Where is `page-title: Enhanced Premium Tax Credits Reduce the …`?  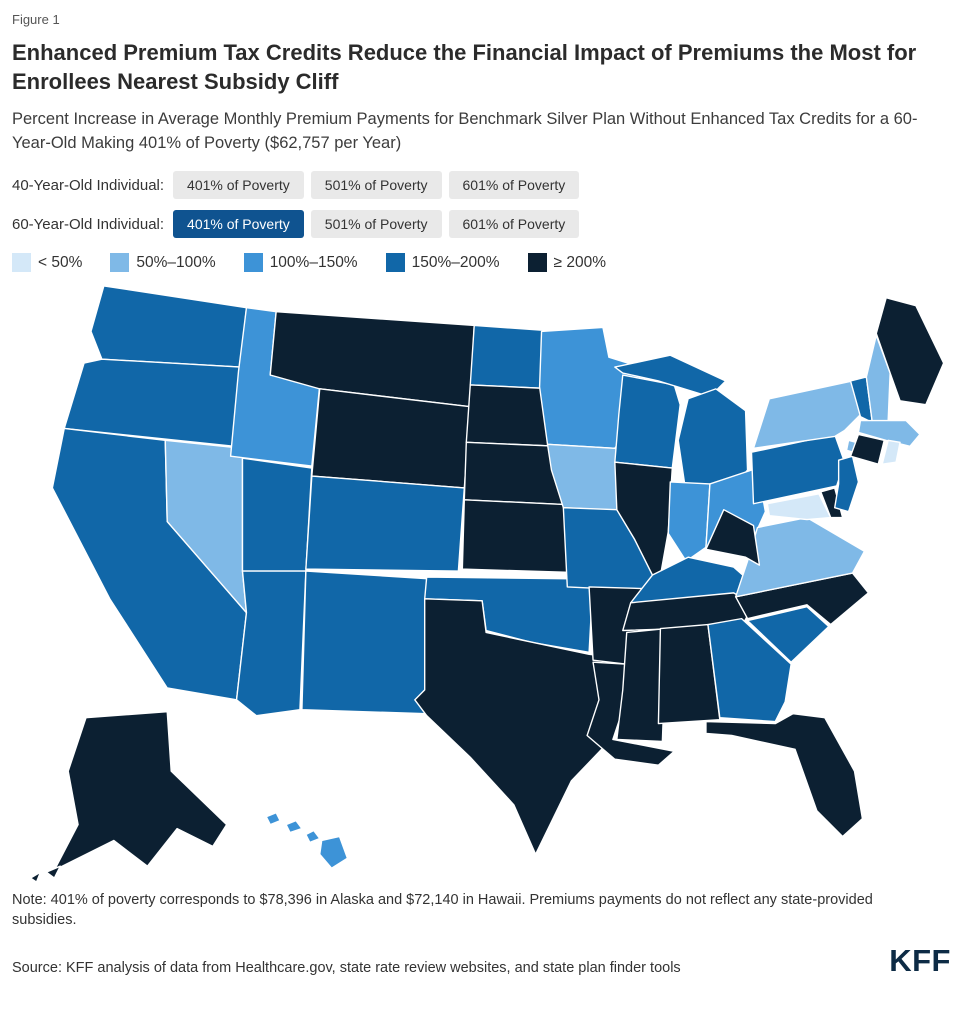
page-title: Enhanced Premium Tax Credits Reduce the … is located at coordinates (464, 67).